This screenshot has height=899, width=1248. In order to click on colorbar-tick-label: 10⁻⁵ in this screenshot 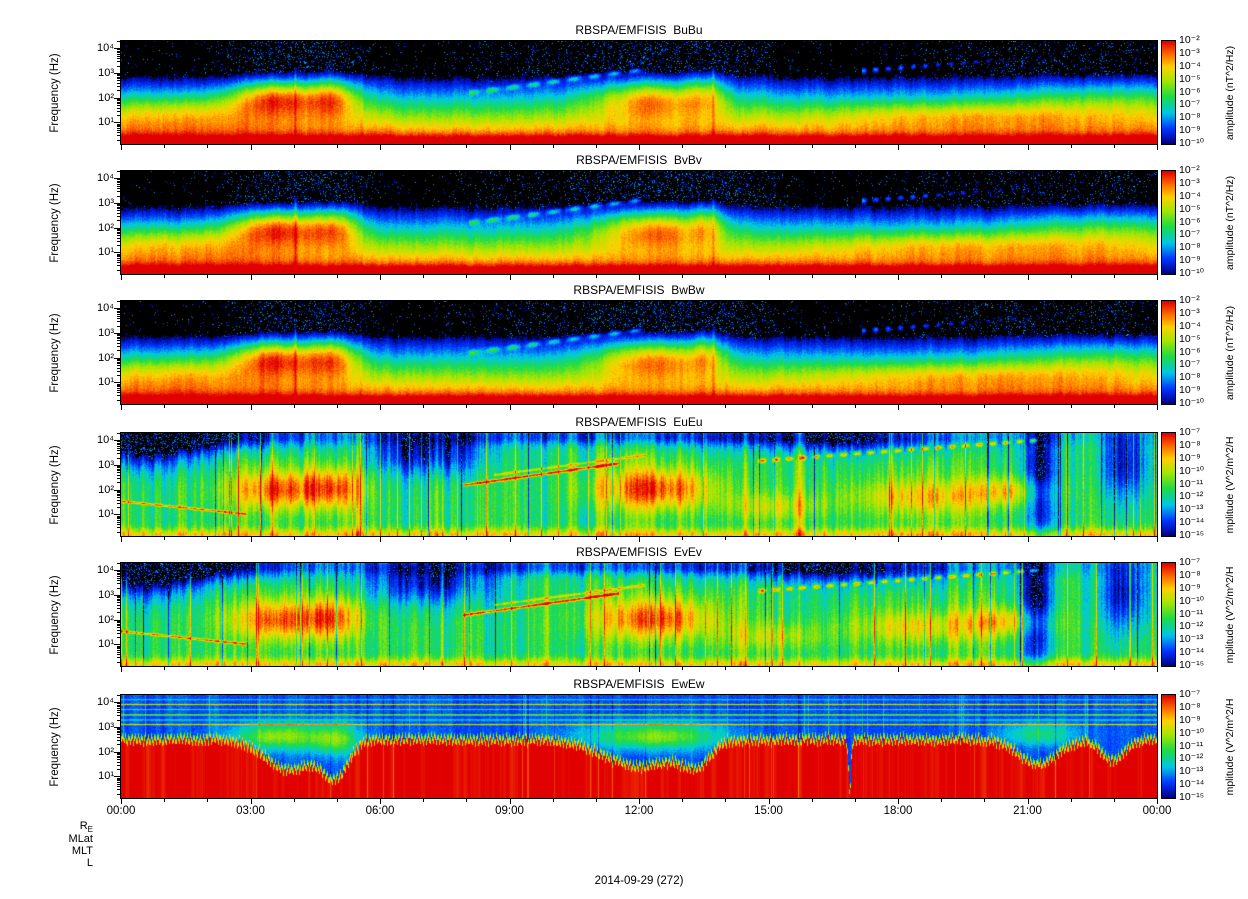, I will do `click(1190, 338)`.